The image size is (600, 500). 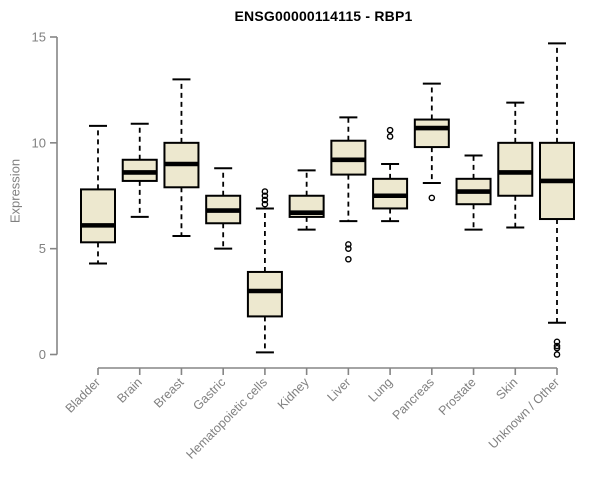 What do you see at coordinates (515, 165) in the screenshot?
I see `box-skin` at bounding box center [515, 165].